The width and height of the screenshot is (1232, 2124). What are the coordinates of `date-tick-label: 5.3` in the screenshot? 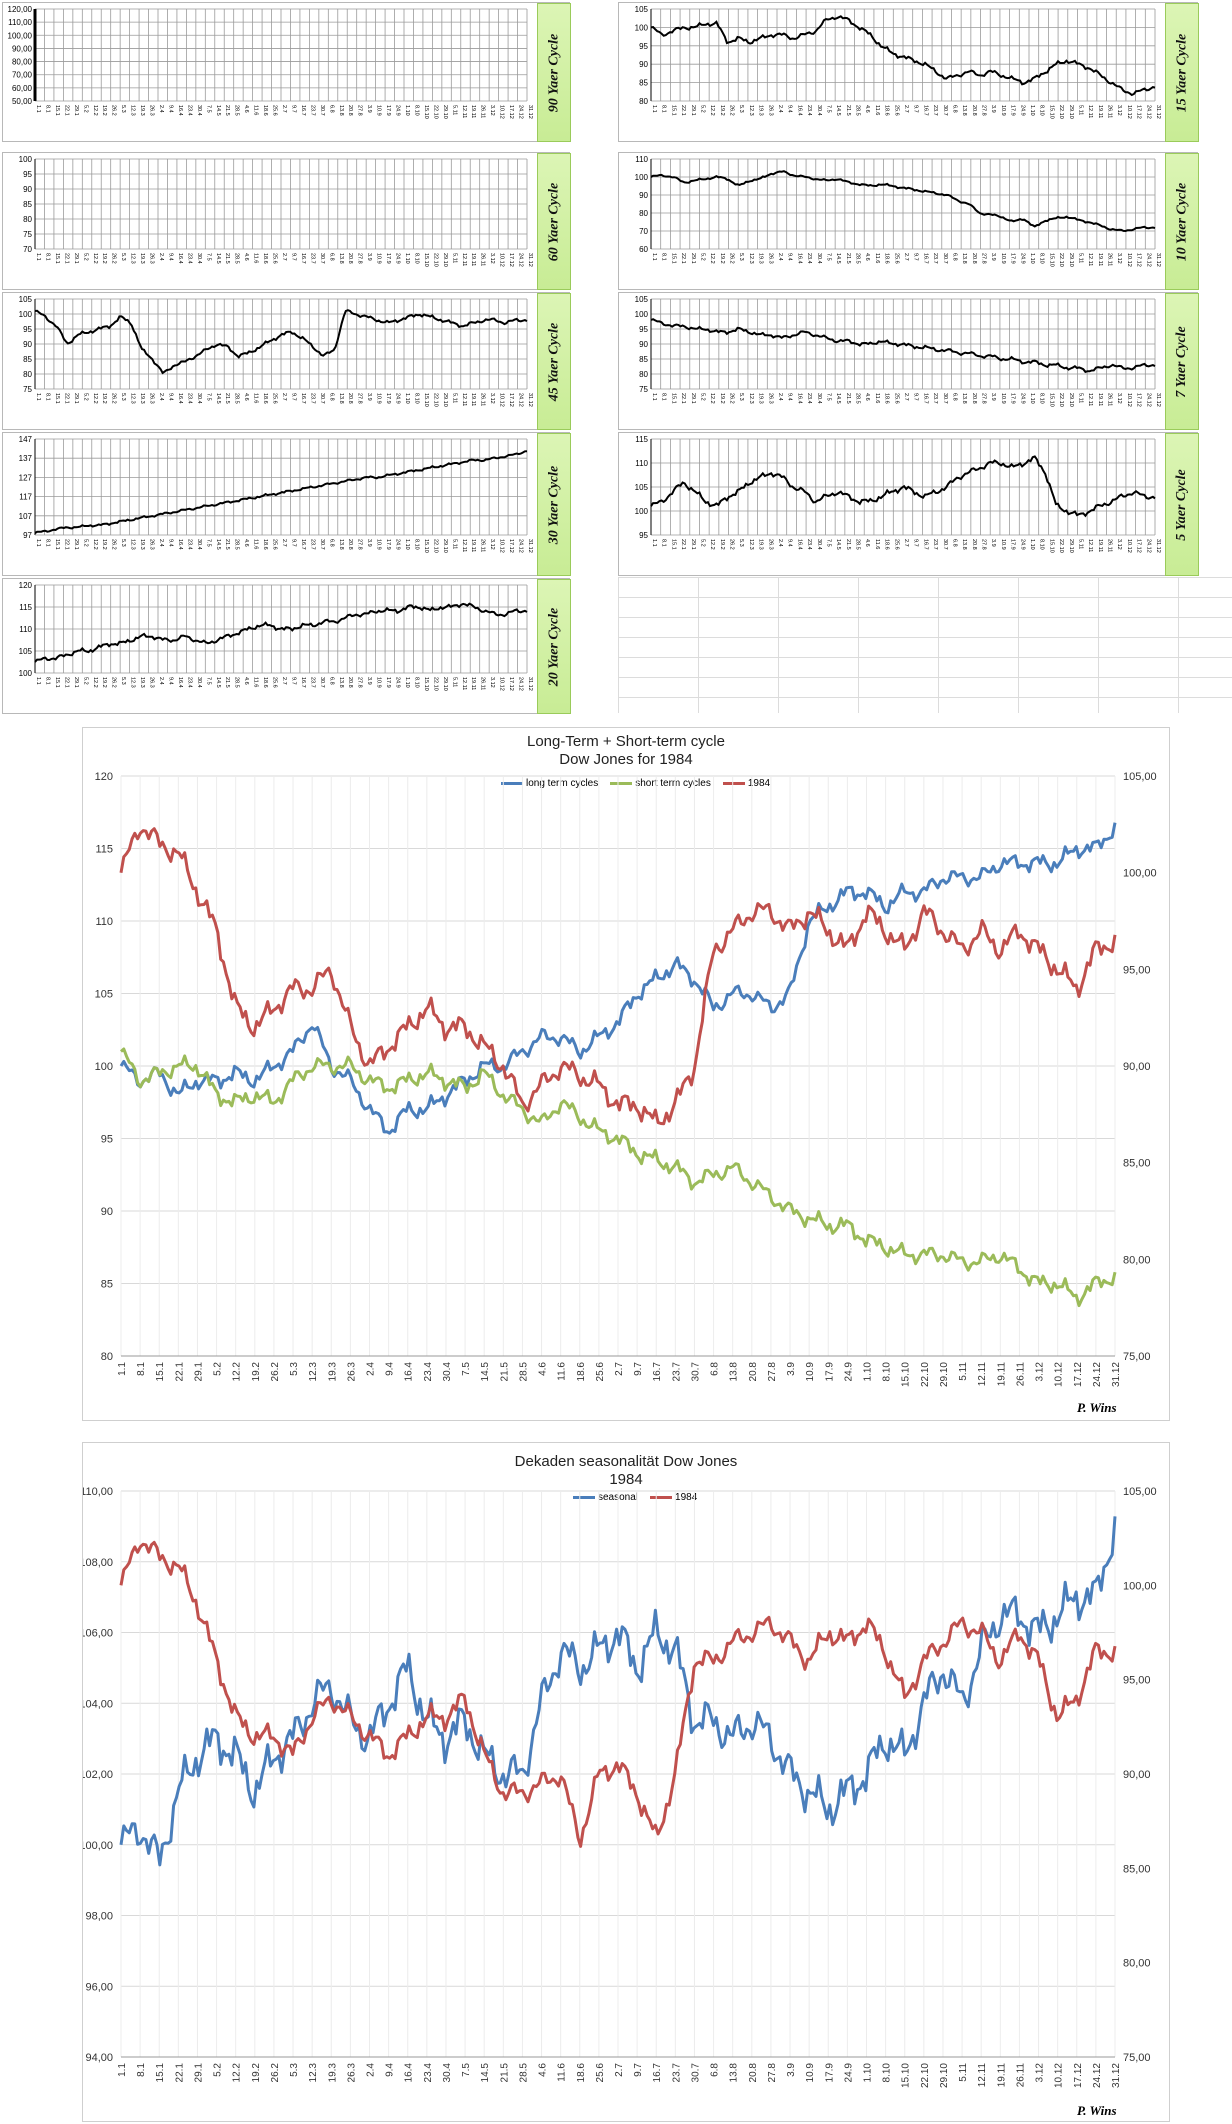 It's located at (294, 2070).